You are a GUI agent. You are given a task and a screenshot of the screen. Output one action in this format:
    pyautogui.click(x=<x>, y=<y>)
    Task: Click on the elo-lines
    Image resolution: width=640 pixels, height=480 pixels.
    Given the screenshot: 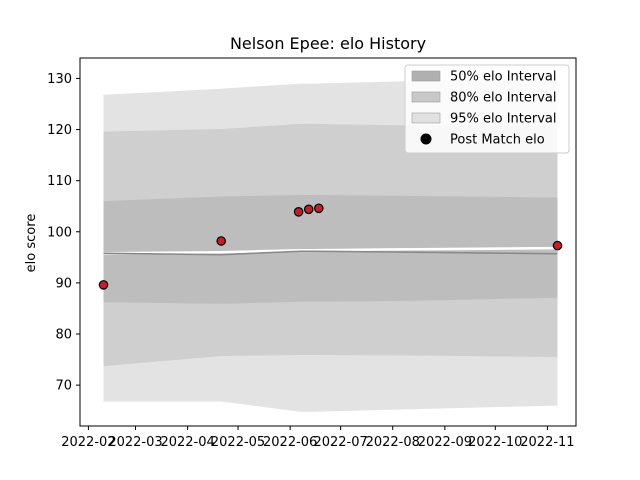 What is the action you would take?
    pyautogui.click(x=330, y=251)
    